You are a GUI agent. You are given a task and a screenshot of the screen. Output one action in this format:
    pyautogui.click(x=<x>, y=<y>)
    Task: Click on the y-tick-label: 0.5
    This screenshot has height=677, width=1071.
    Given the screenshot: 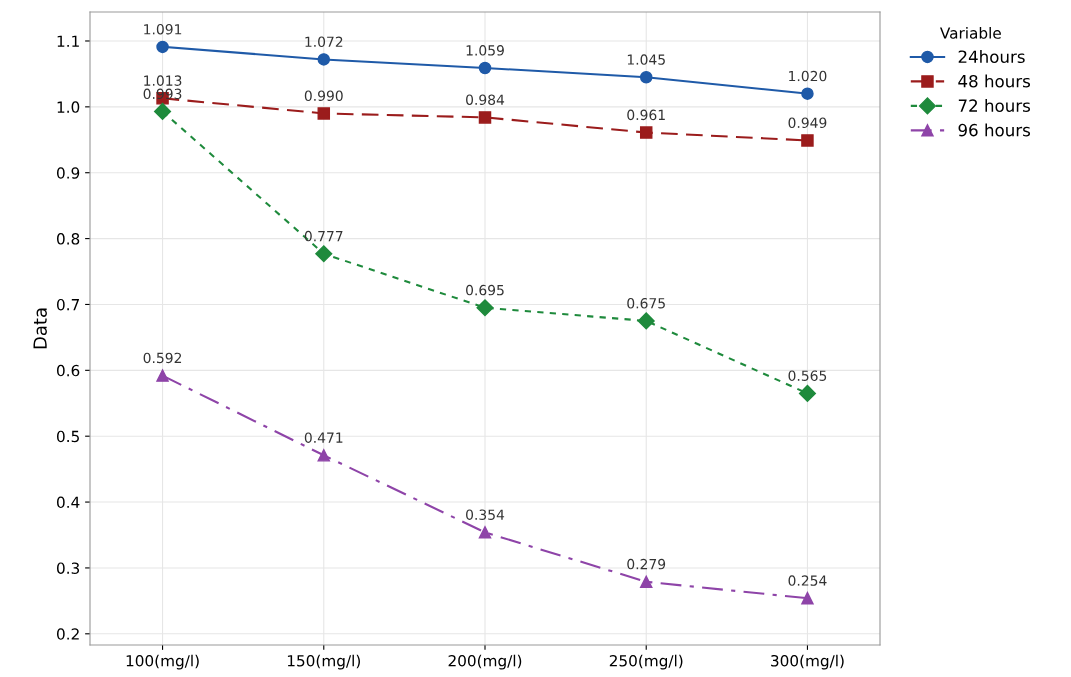 What is the action you would take?
    pyautogui.click(x=67, y=436)
    